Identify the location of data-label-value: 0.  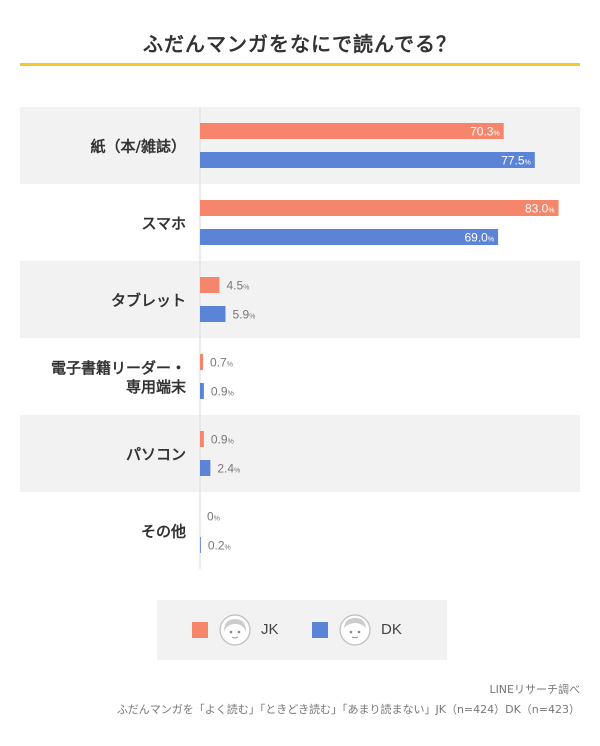
(210, 517).